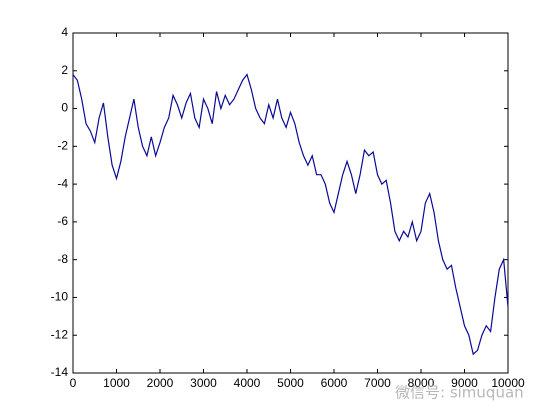 Image resolution: width=560 pixels, height=420 pixels. Describe the element at coordinates (60, 297) in the screenshot. I see `y-tick-label: -10` at that location.